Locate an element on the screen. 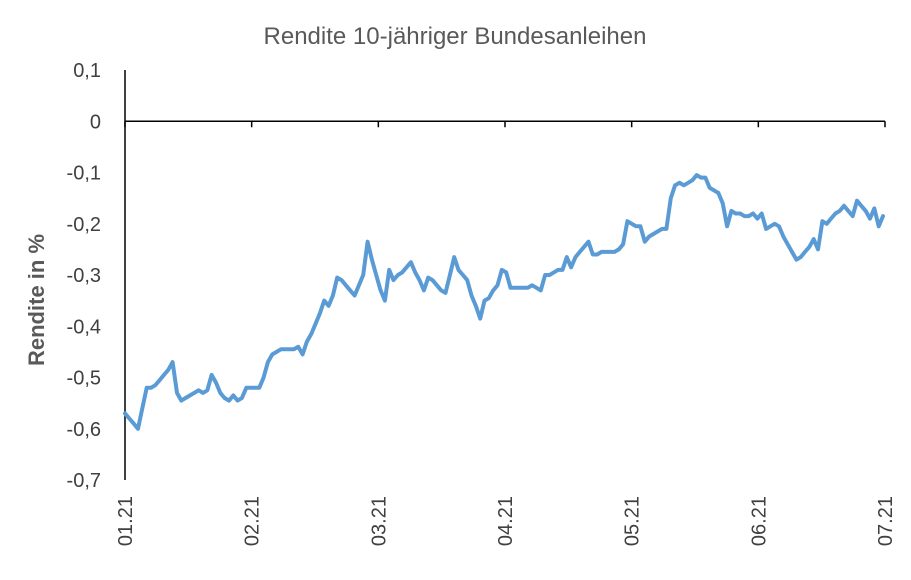 Image resolution: width=911 pixels, height=580 pixels. y-tick-label: -0,3 is located at coordinates (84, 276).